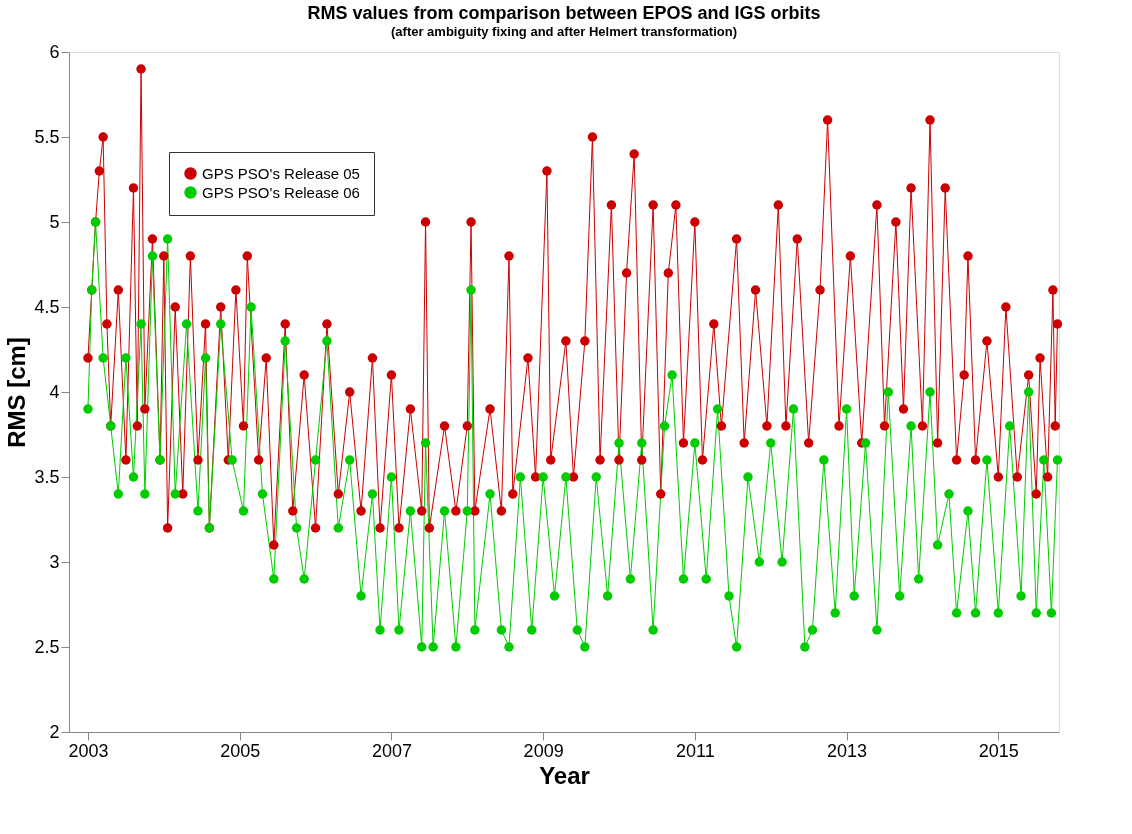 This screenshot has height=834, width=1132. Describe the element at coordinates (54, 391) in the screenshot. I see `y-tick-label: 4` at that location.